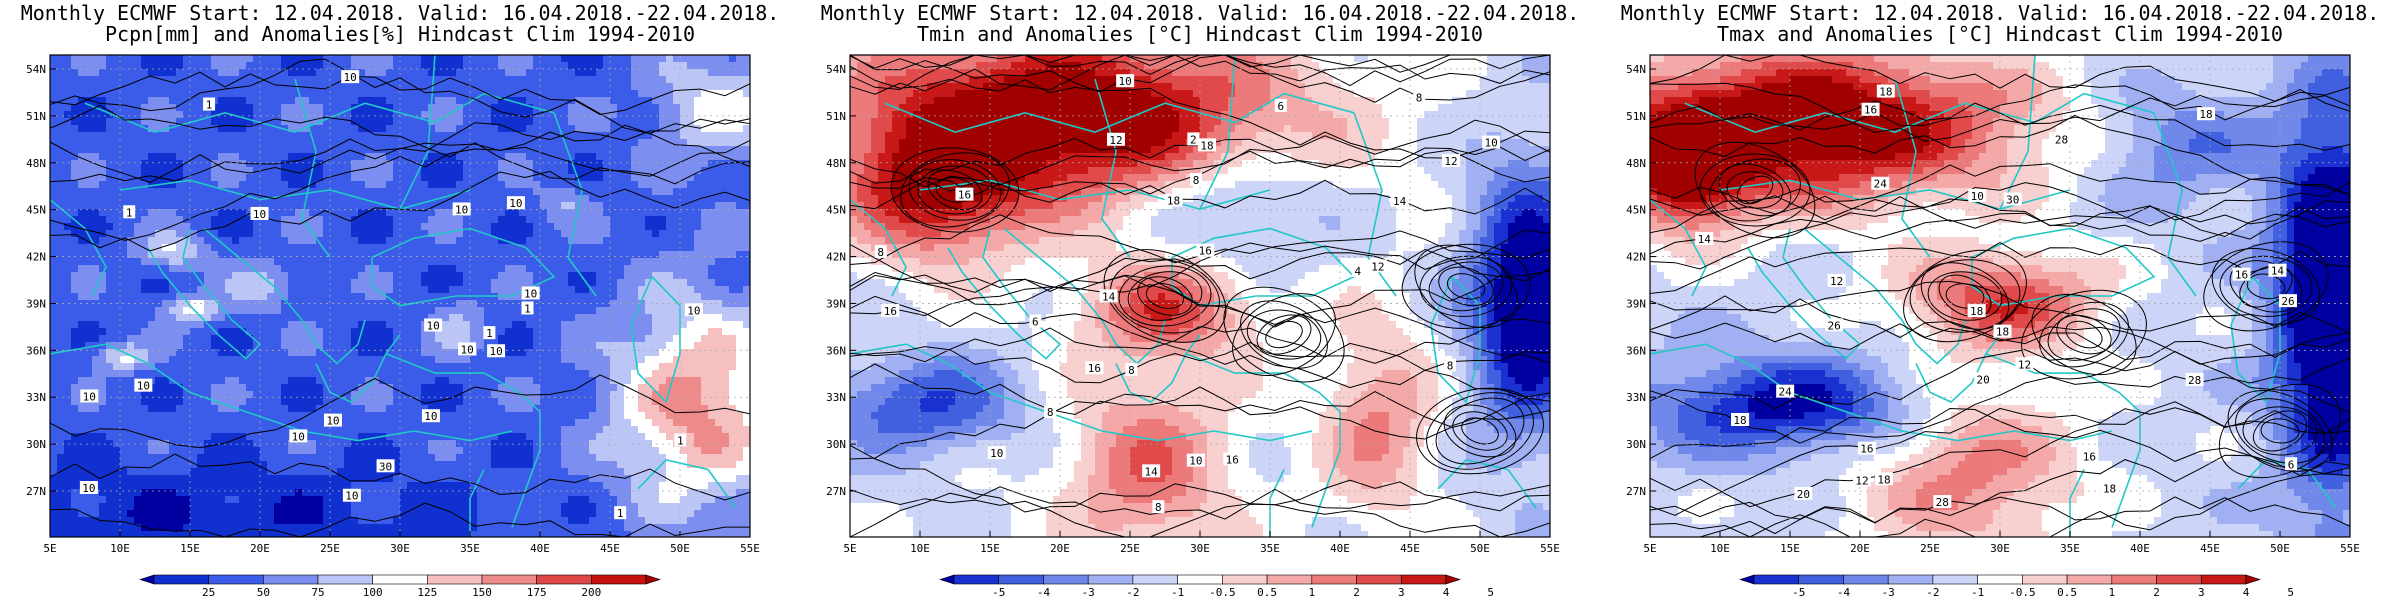  What do you see at coordinates (836, 303) in the screenshot?
I see `lat-tick-label: 39N` at bounding box center [836, 303].